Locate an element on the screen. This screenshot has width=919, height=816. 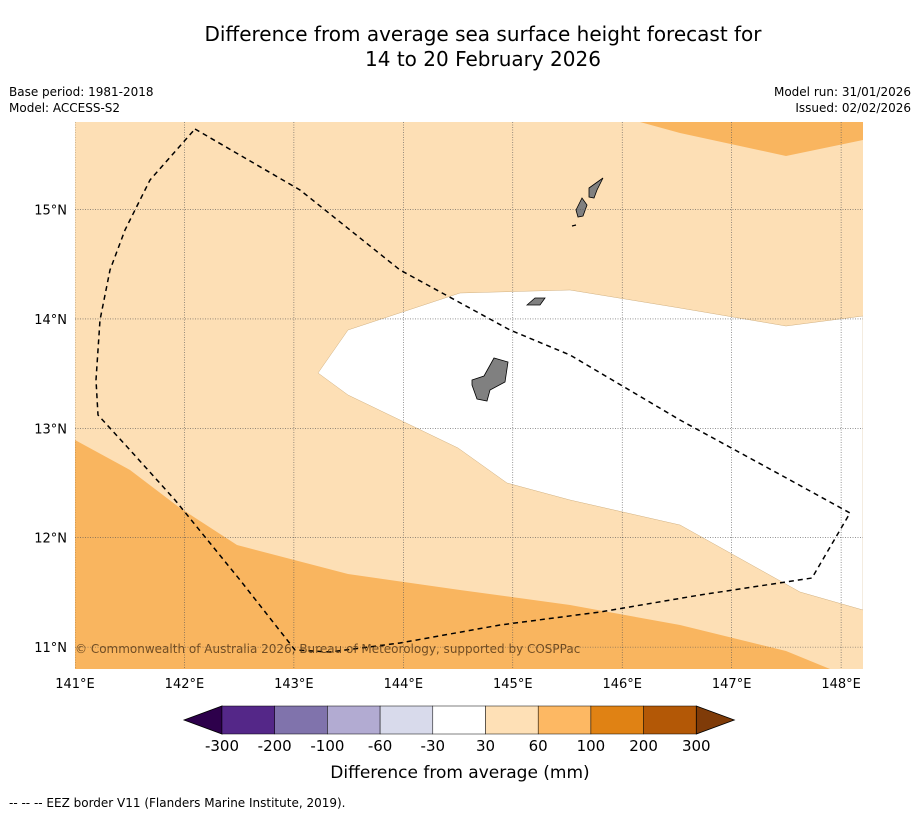
island-tinian is located at coordinates (581, 207).